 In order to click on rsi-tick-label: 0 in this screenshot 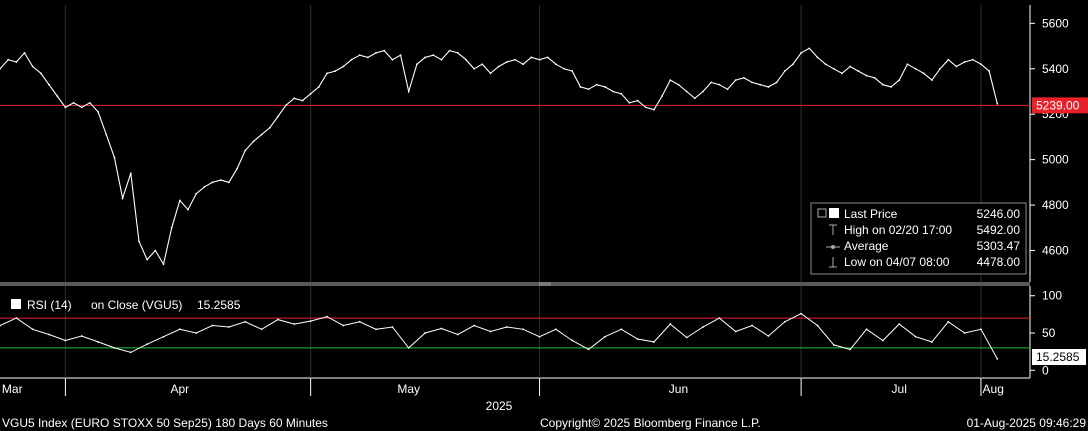, I will do `click(1045, 370)`.